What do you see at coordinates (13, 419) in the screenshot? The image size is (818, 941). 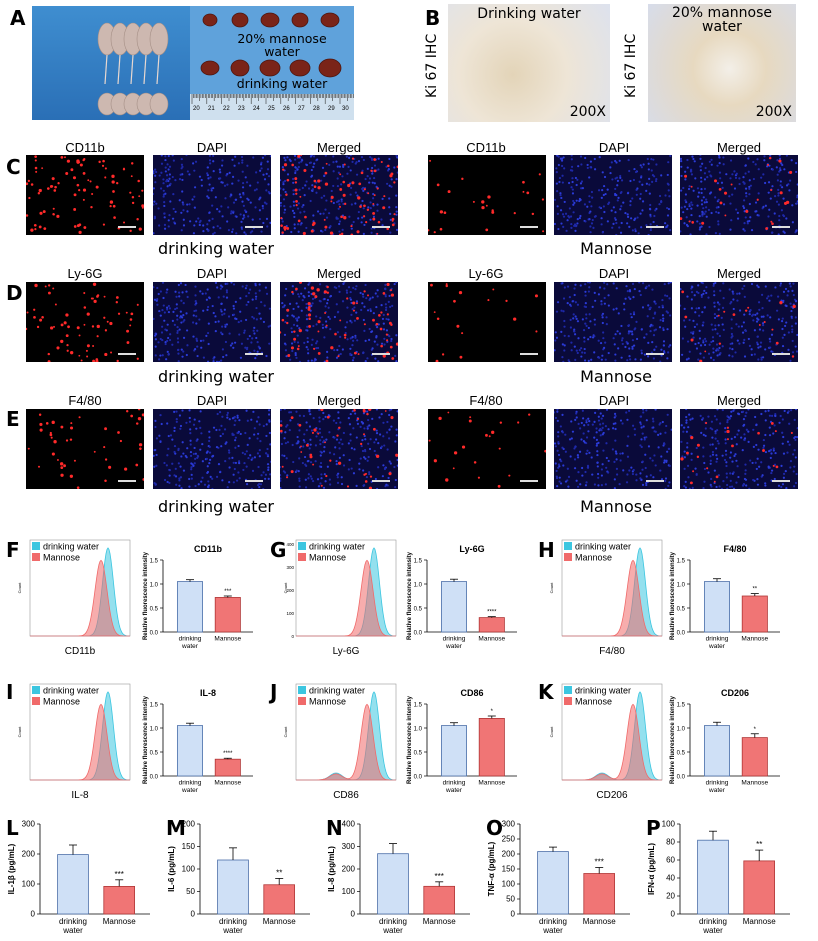 I see `panel-letter-e: E` at bounding box center [13, 419].